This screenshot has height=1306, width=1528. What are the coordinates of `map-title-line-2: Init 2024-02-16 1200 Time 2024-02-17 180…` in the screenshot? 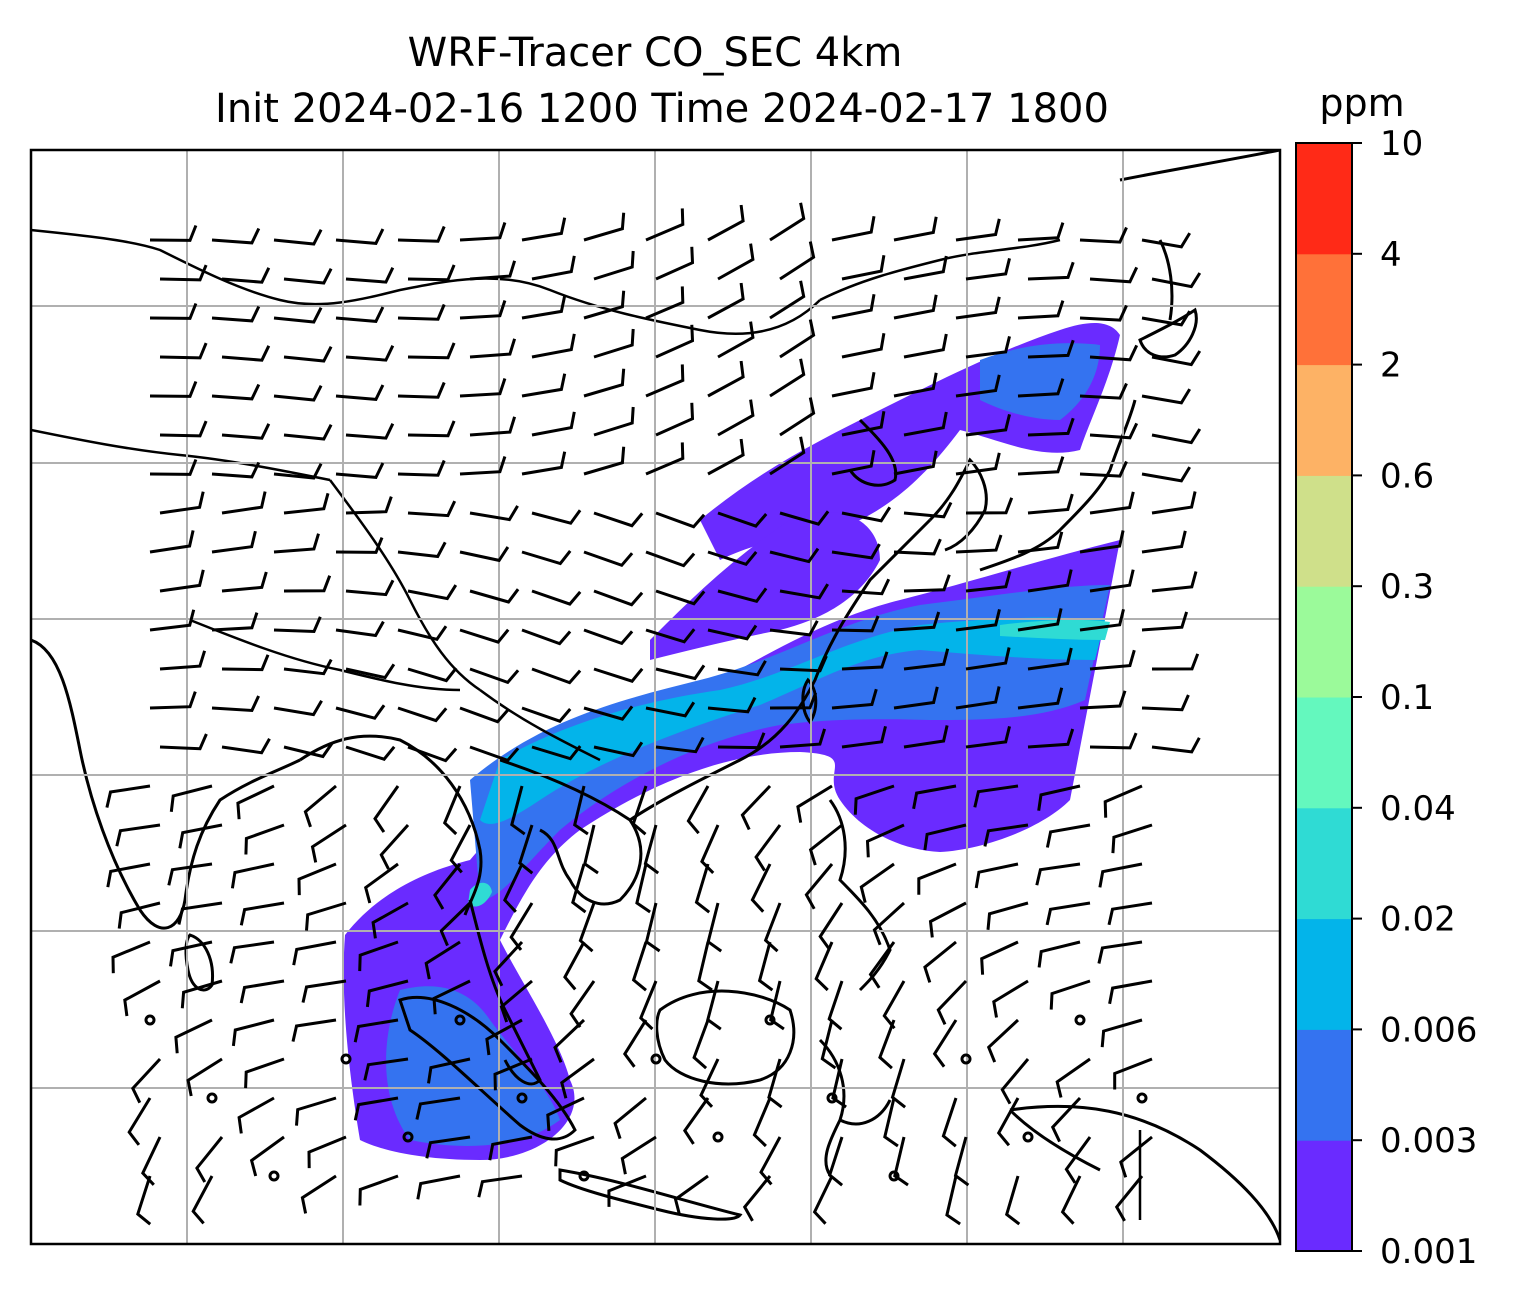 It's located at (662, 109).